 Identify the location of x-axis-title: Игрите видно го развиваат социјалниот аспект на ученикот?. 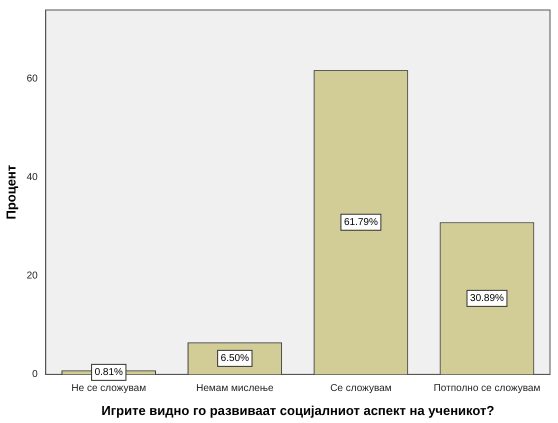
(297, 410).